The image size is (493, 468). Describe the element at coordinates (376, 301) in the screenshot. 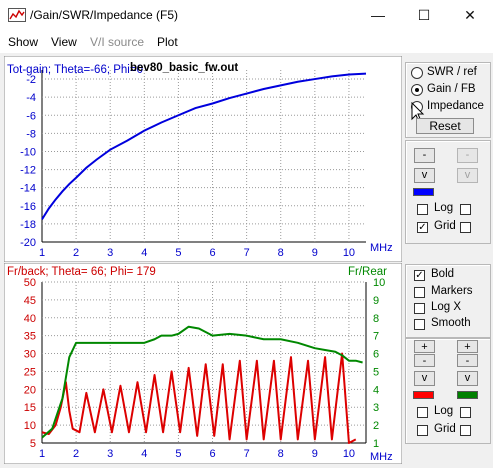

I see `y2-tick-label: 9` at that location.